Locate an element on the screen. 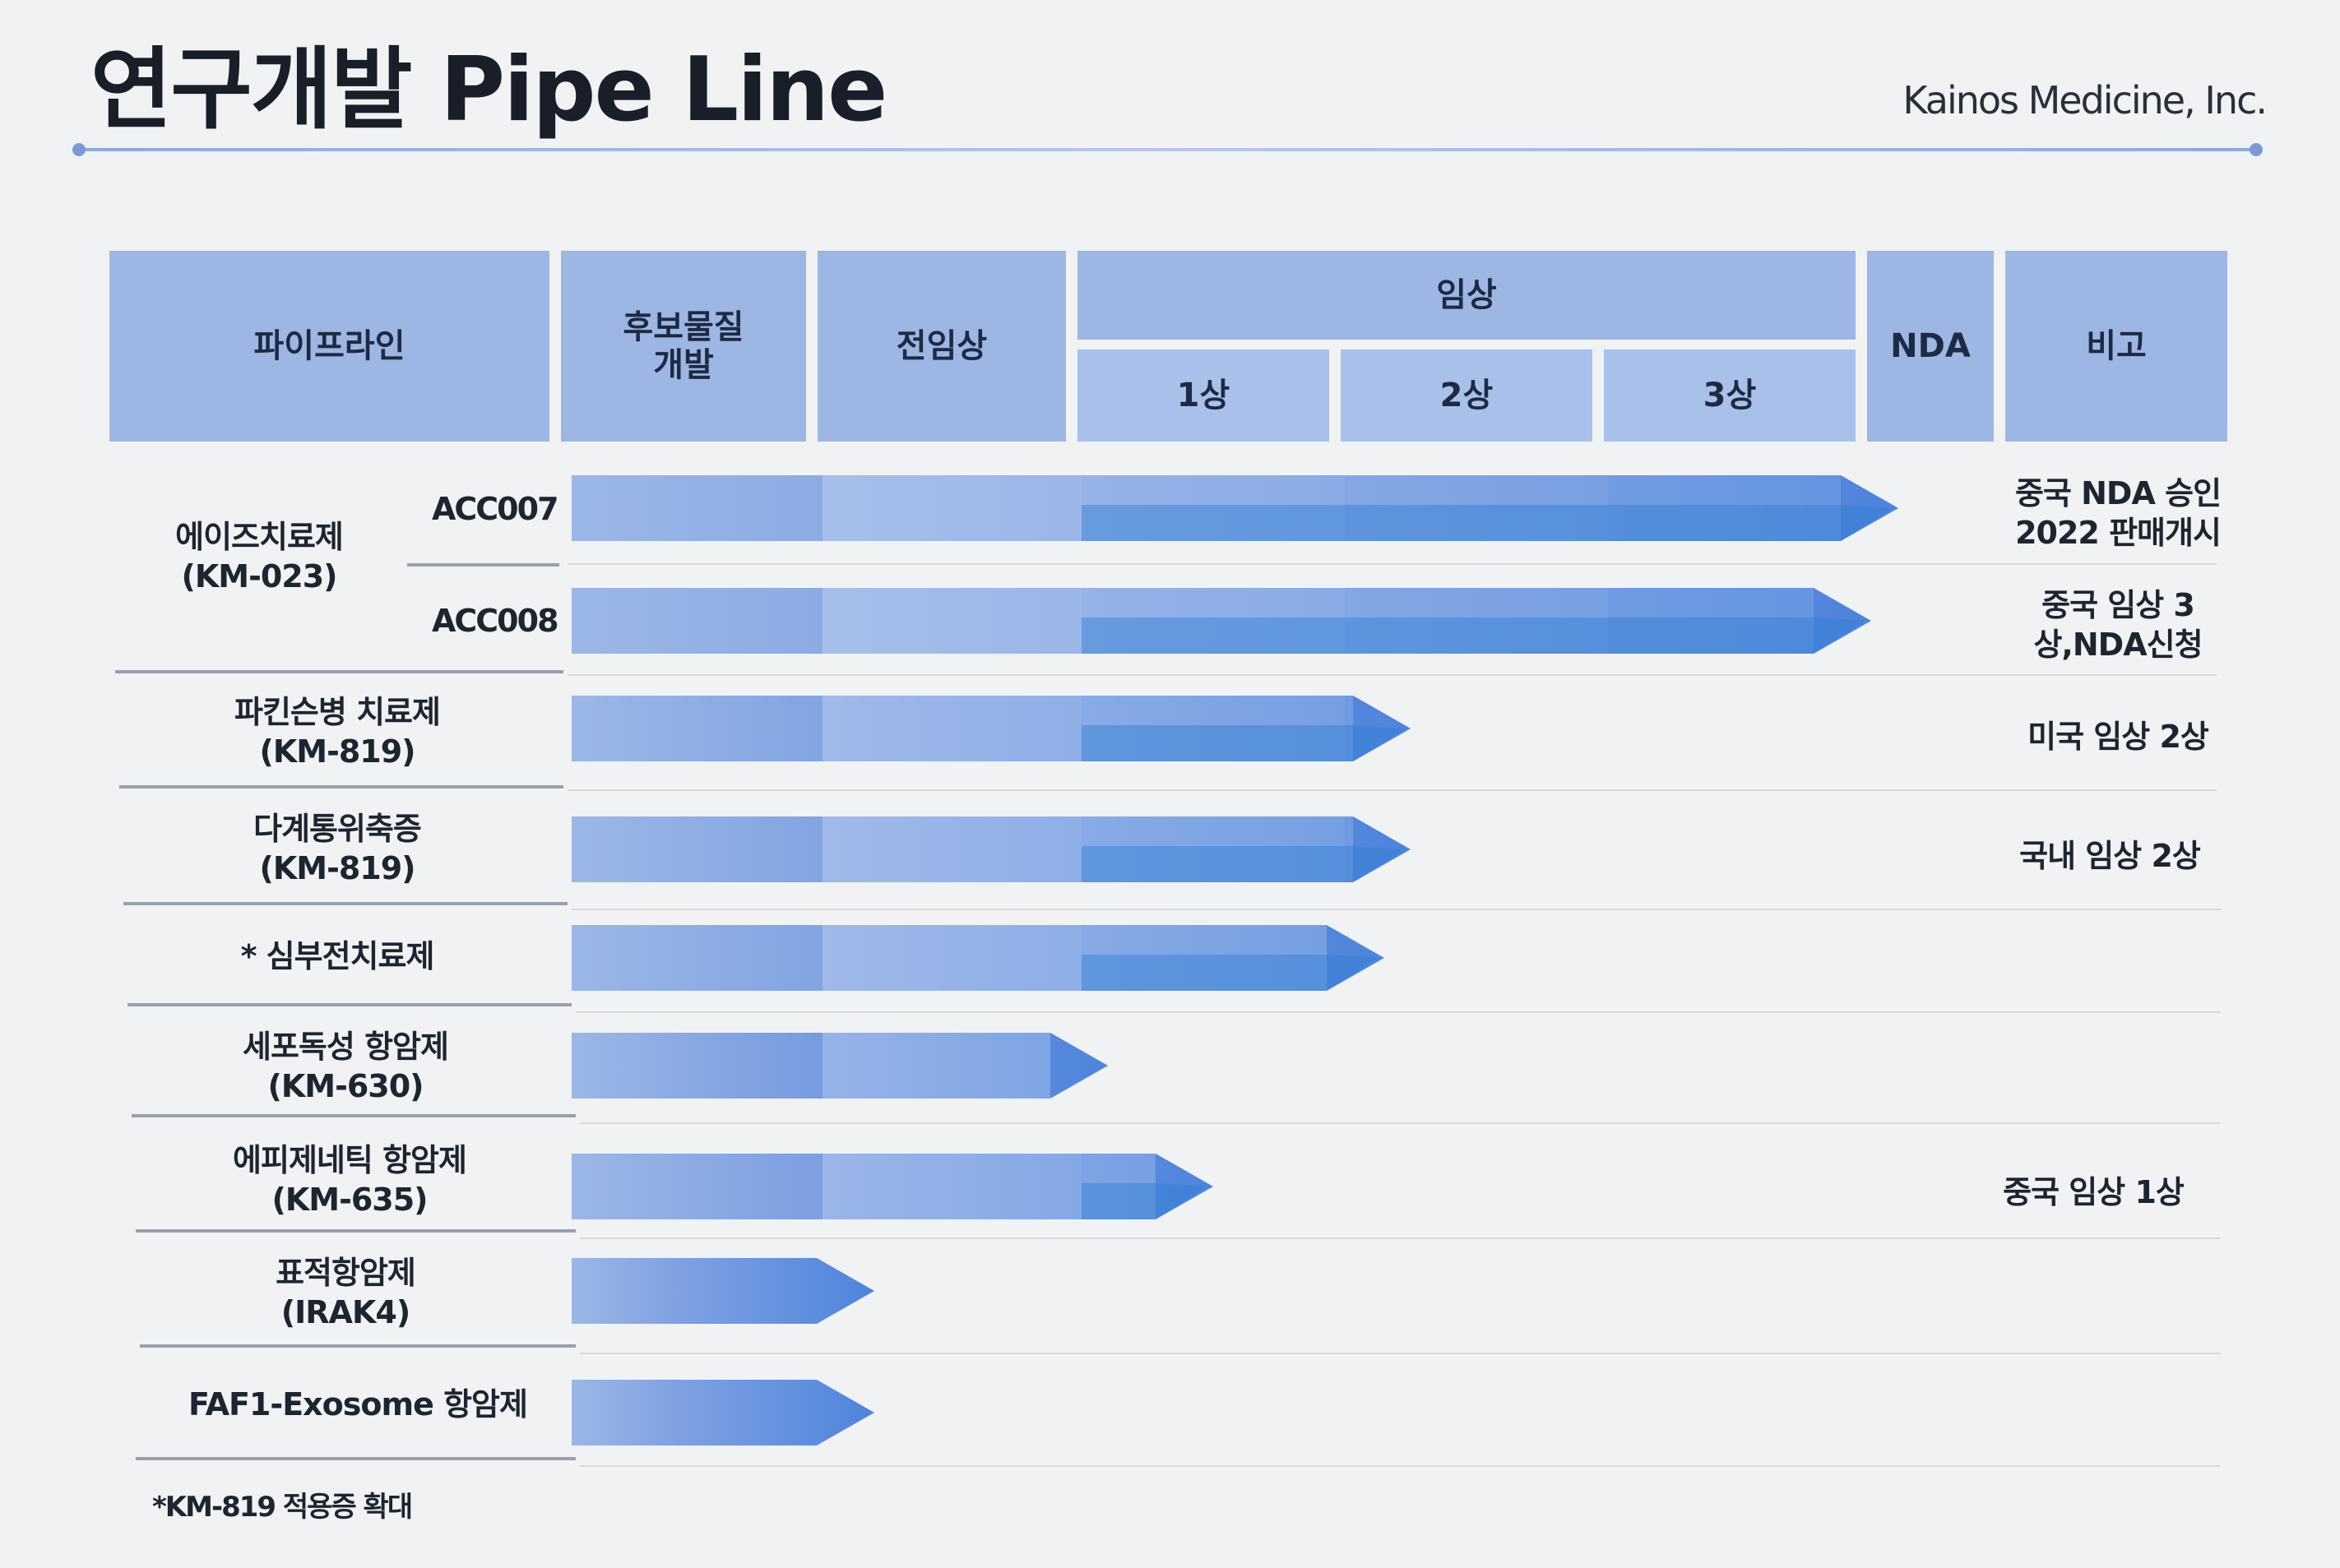  row-label-parkinson: 파킨슨병 치료제 (KM-819) is located at coordinates (337, 732).